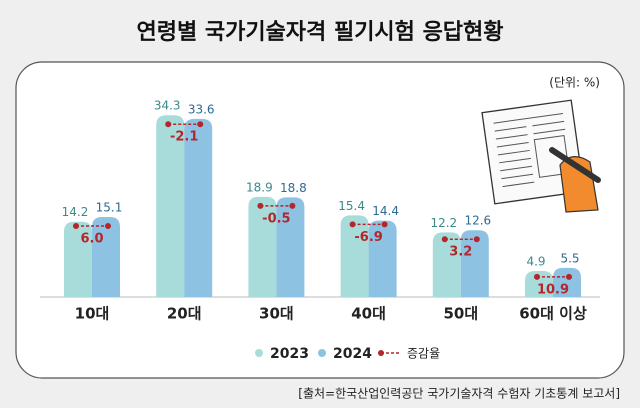 This screenshot has height=408, width=640. Describe the element at coordinates (423, 354) in the screenshot. I see `legend-label: 증감율` at that location.